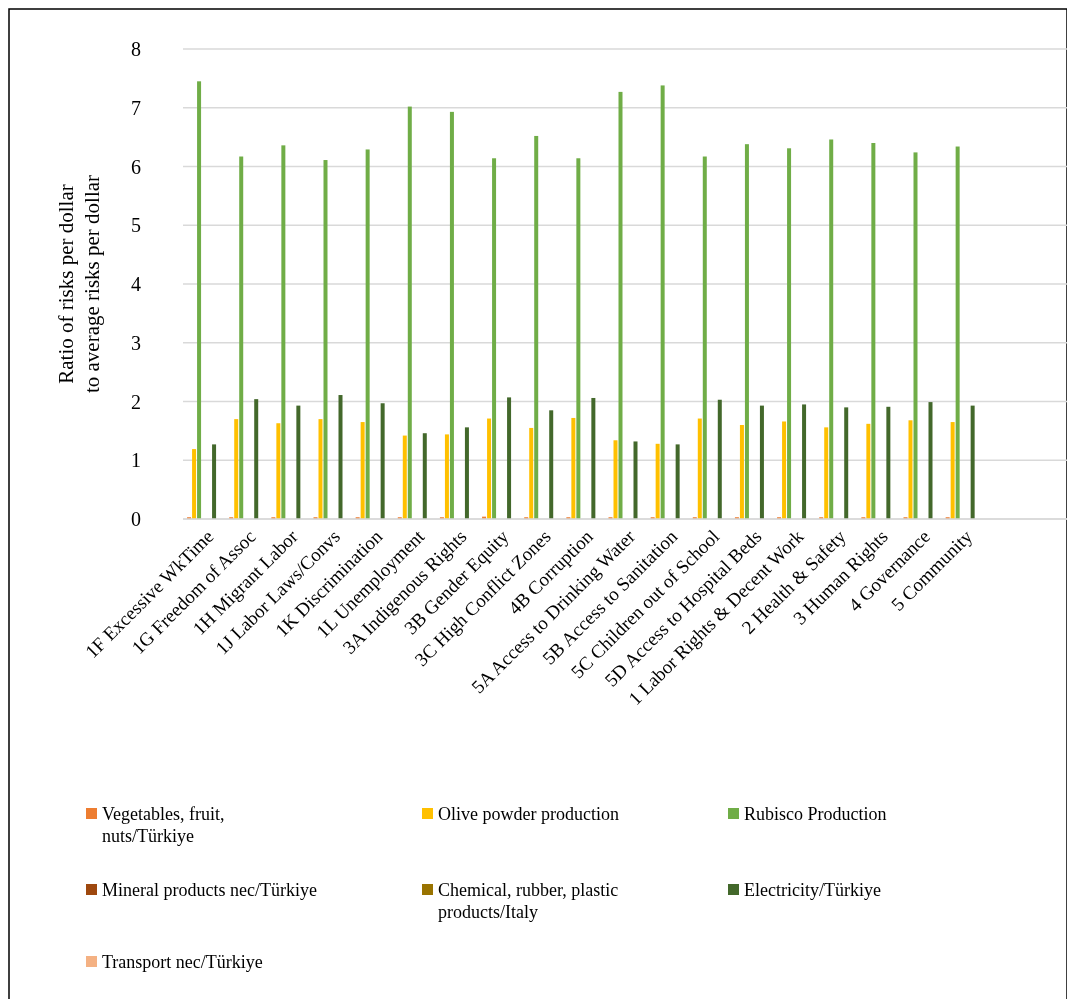 The height and width of the screenshot is (999, 1067). Describe the element at coordinates (528, 901) in the screenshot. I see `legend-label: Chemical, rubber, plastic products/Italy` at that location.